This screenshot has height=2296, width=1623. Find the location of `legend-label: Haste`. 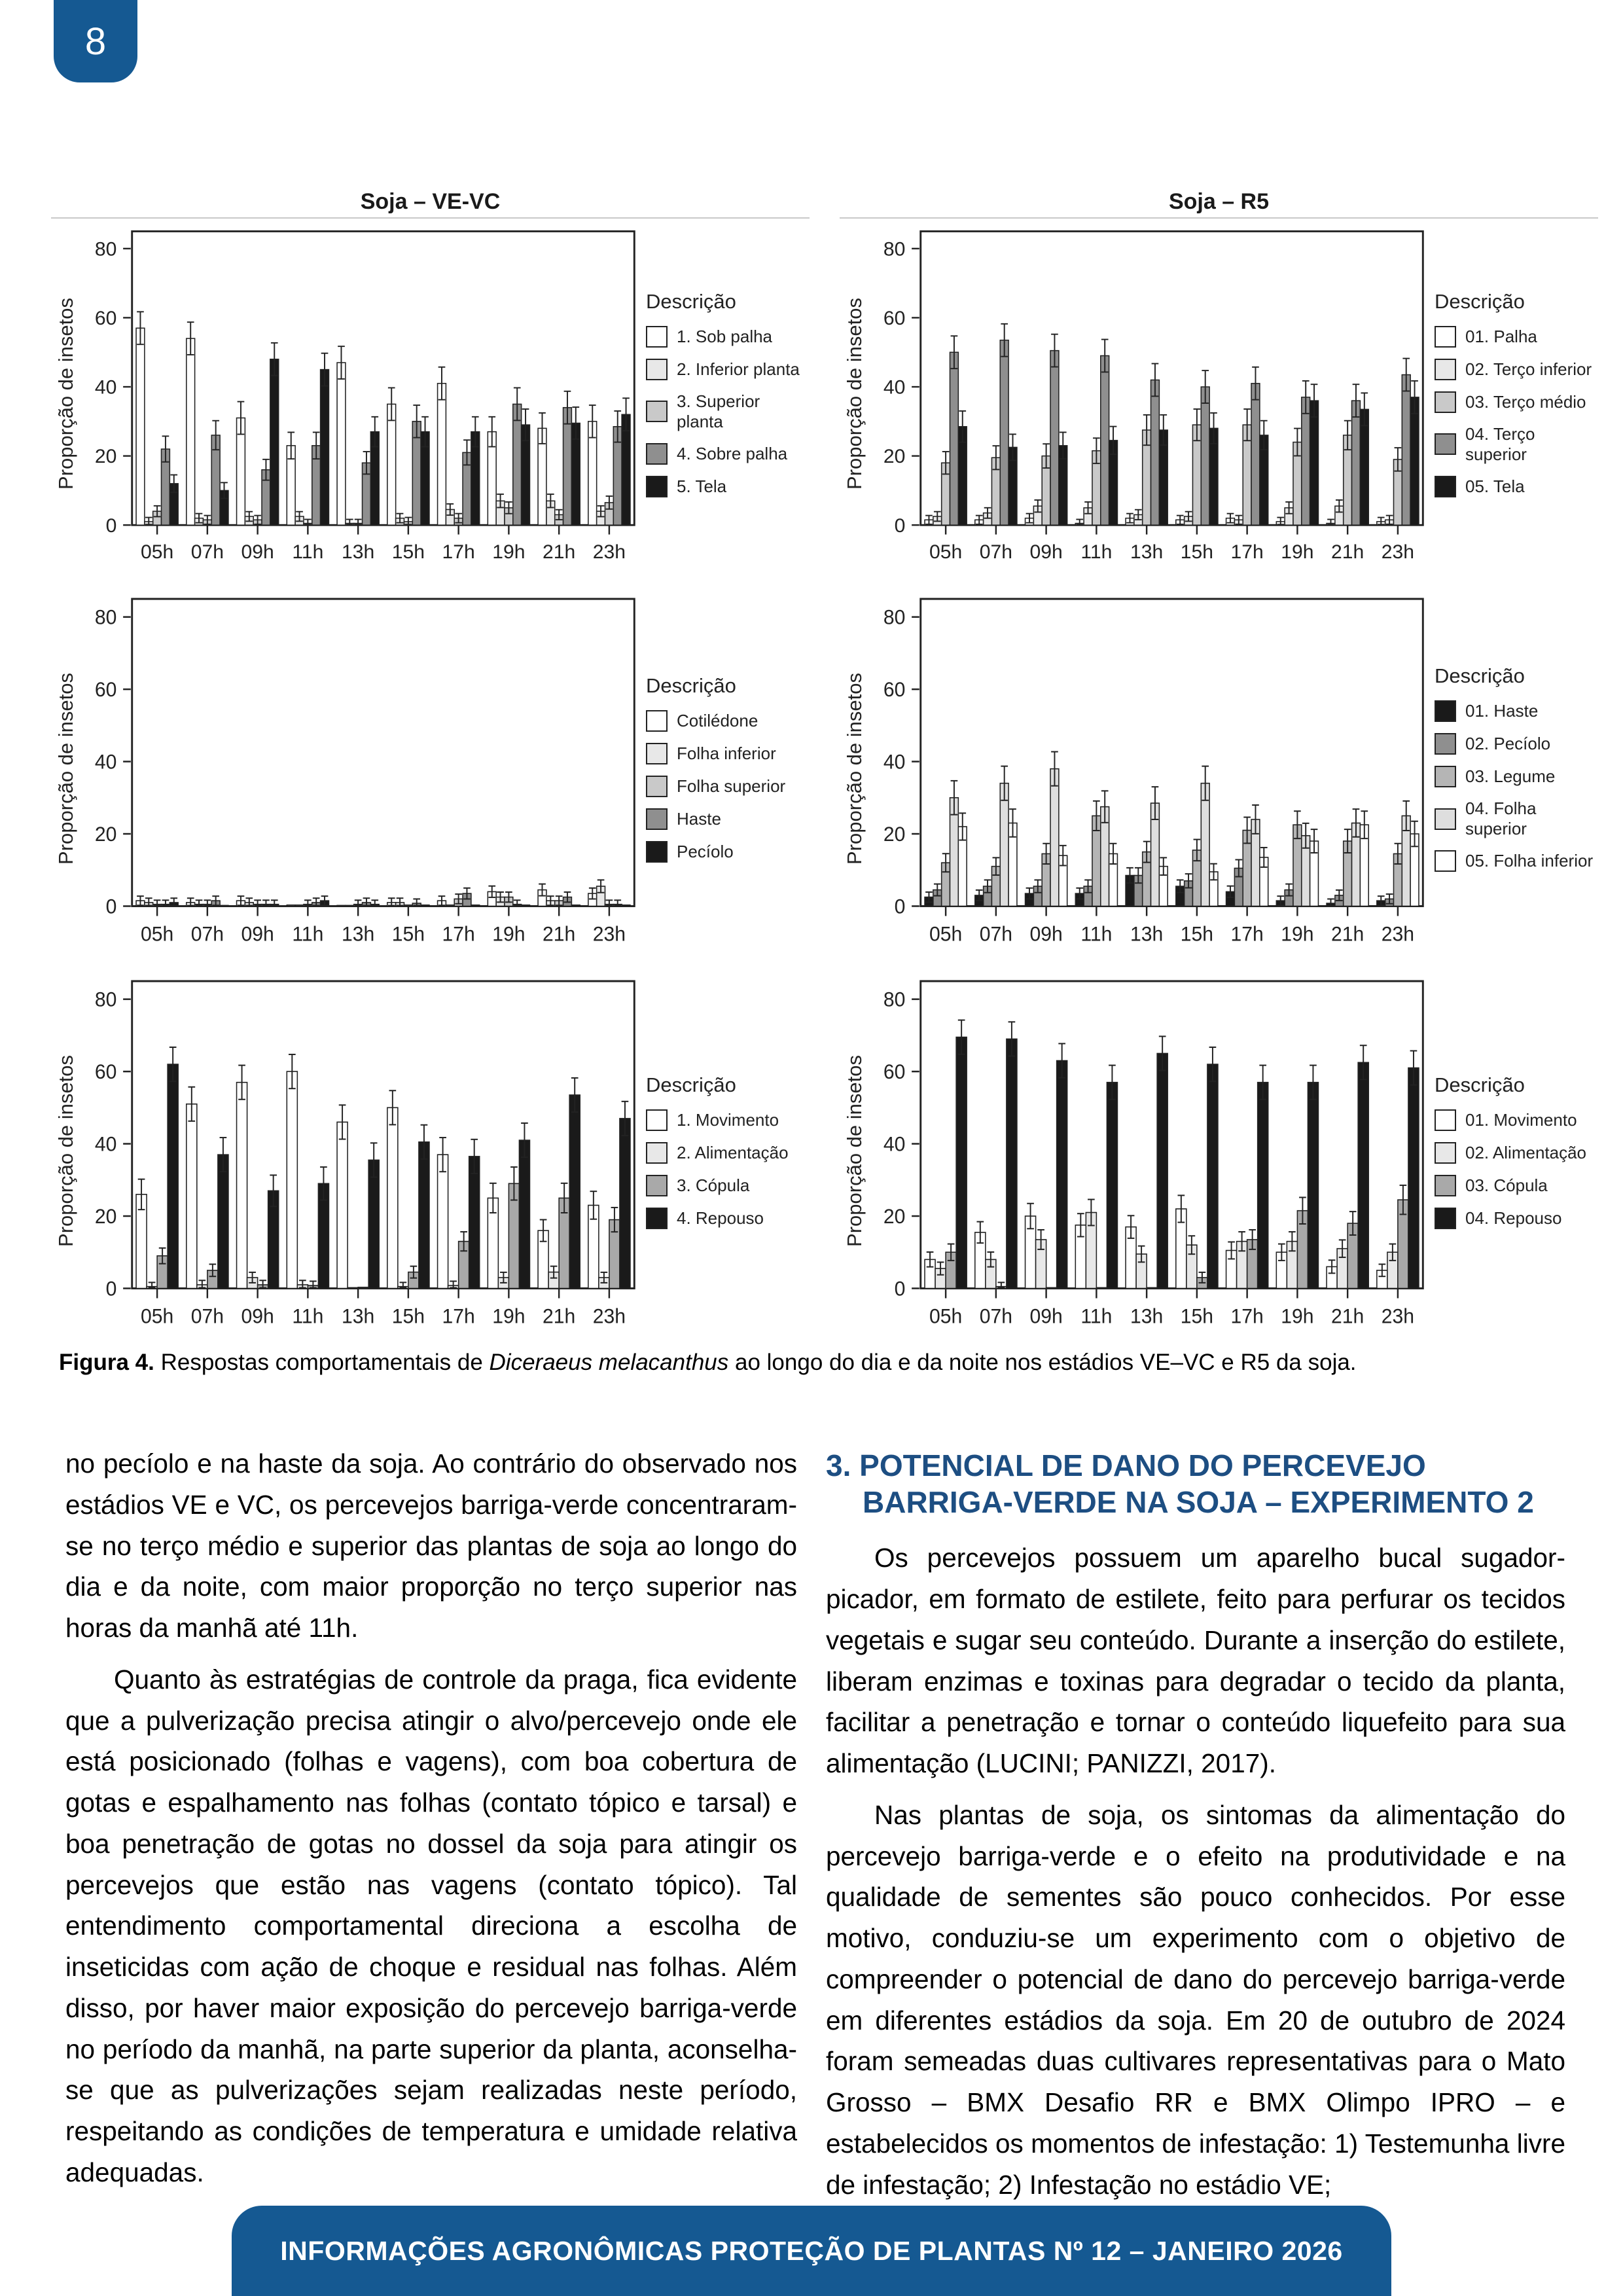

legend-label: Haste is located at coordinates (699, 819).